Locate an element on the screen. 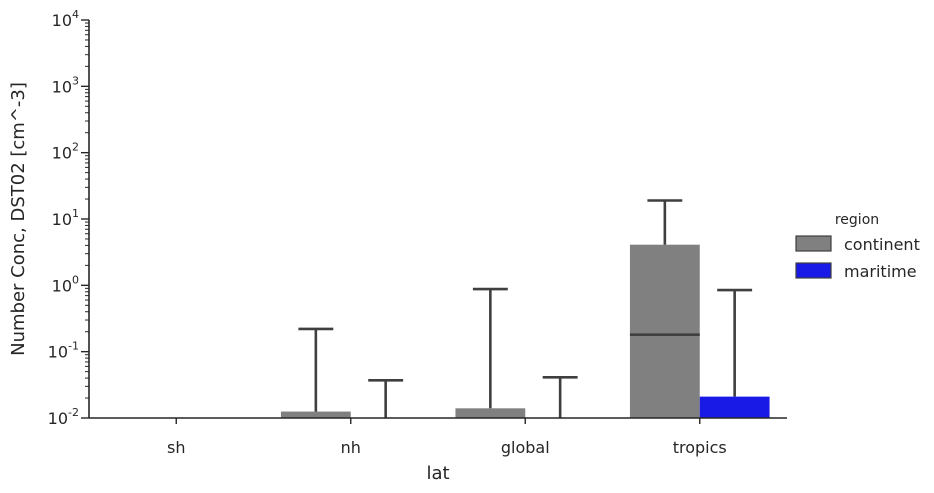  bar-continent-global is located at coordinates (490, 413).